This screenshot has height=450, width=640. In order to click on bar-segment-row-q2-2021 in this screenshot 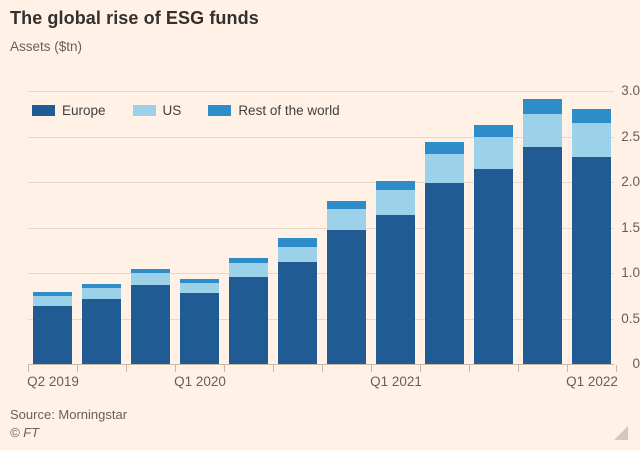, I will do `click(444, 148)`.